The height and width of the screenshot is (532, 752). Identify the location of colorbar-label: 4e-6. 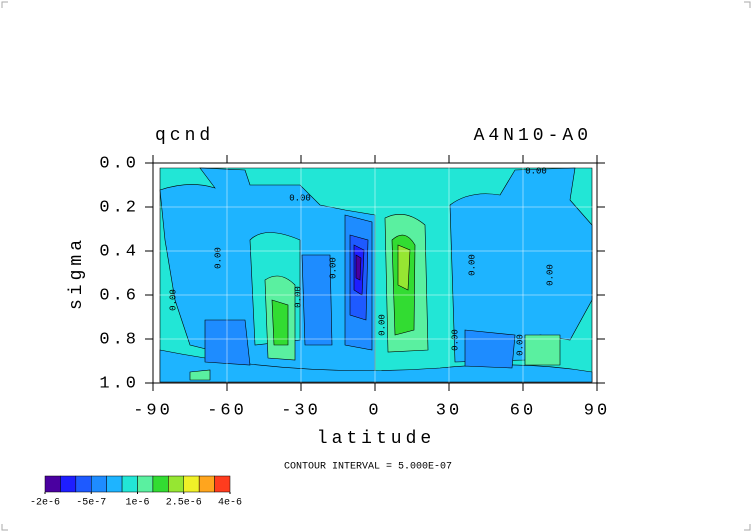
(230, 503).